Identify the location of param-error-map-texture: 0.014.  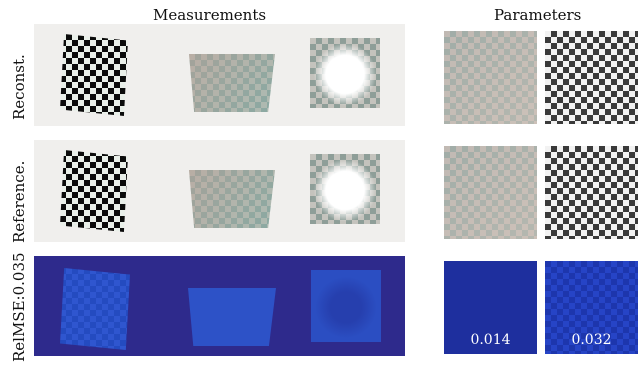
(490, 307).